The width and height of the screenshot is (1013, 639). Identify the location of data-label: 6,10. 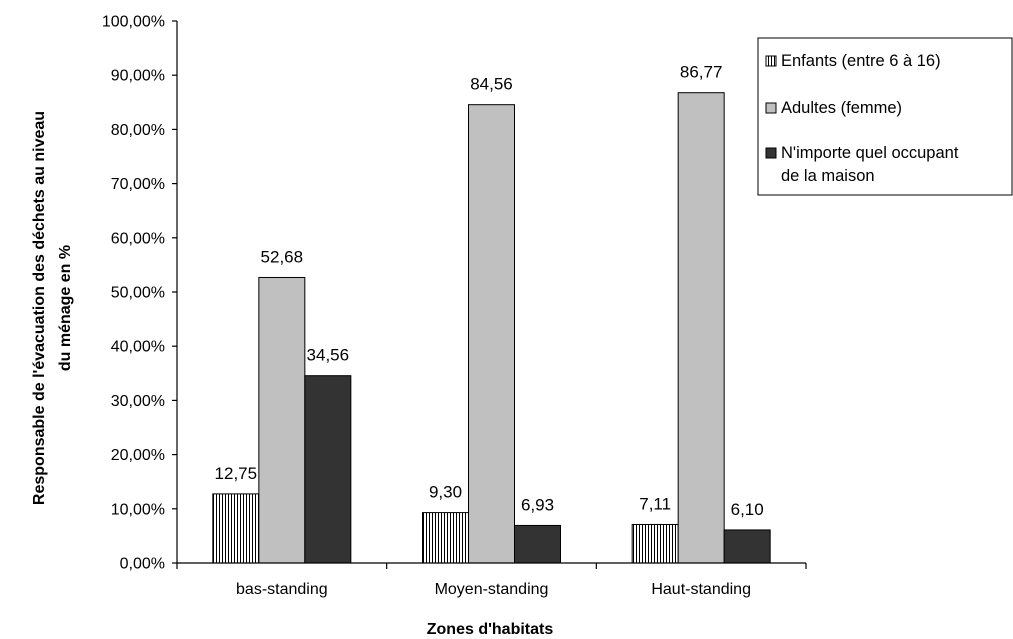
(747, 509).